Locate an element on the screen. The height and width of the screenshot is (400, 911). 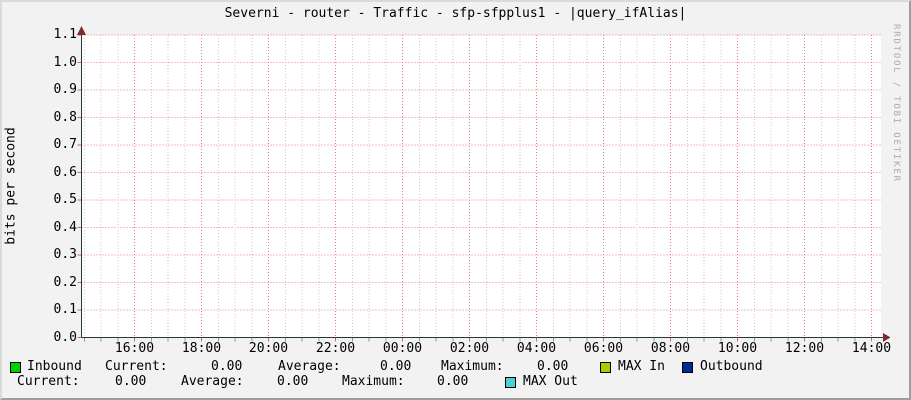
y-tick-label: 0.3 is located at coordinates (65, 254).